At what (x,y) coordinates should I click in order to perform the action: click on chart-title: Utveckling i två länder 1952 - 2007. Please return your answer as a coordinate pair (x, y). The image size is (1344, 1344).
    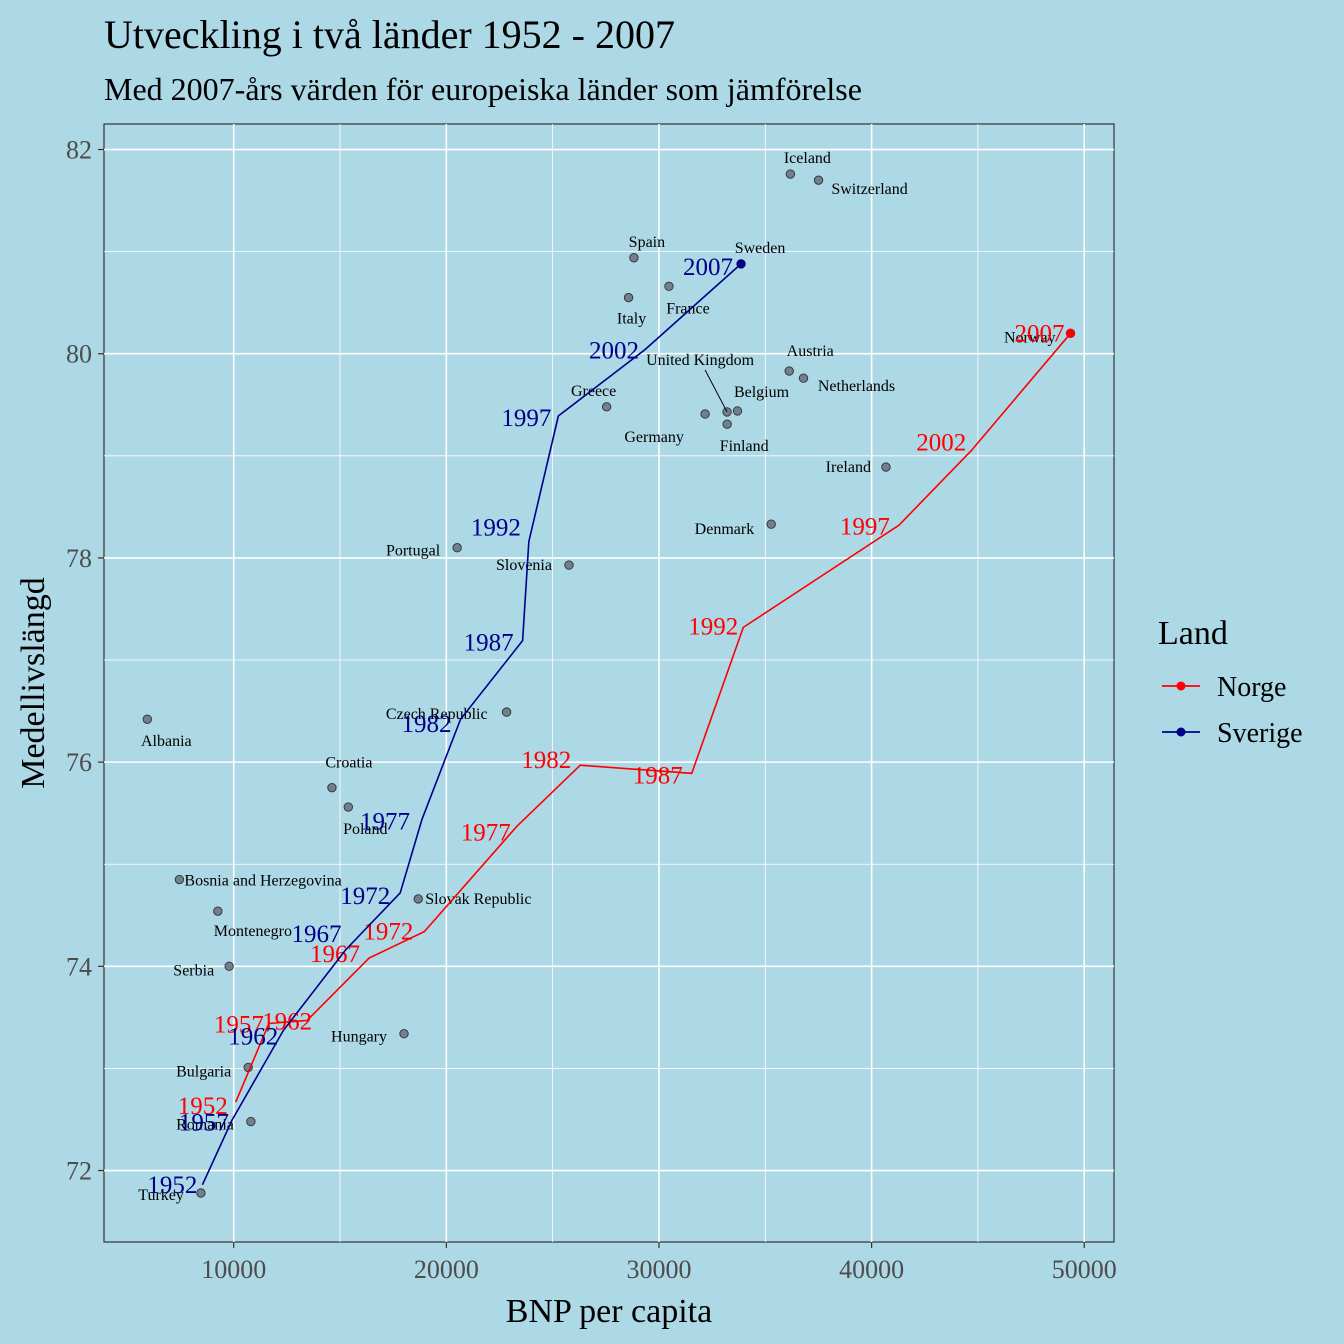
    Looking at the image, I should click on (389, 34).